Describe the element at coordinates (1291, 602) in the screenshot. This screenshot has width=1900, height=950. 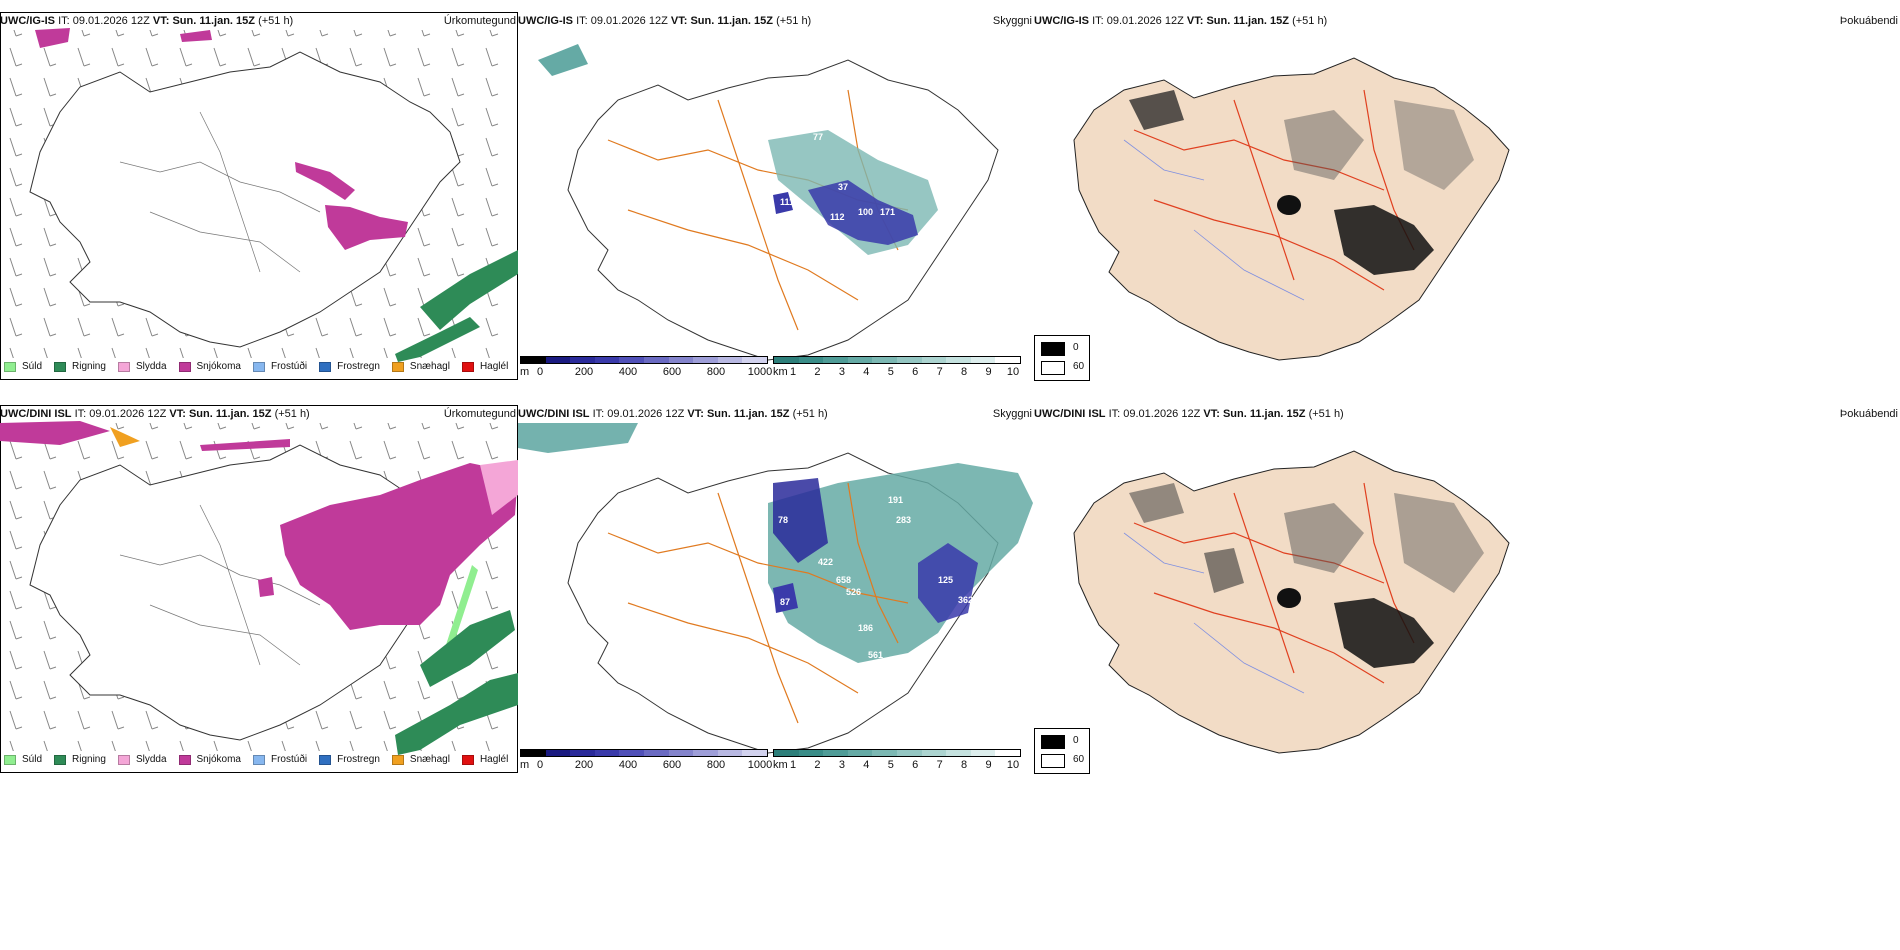
I see `fog-map` at that location.